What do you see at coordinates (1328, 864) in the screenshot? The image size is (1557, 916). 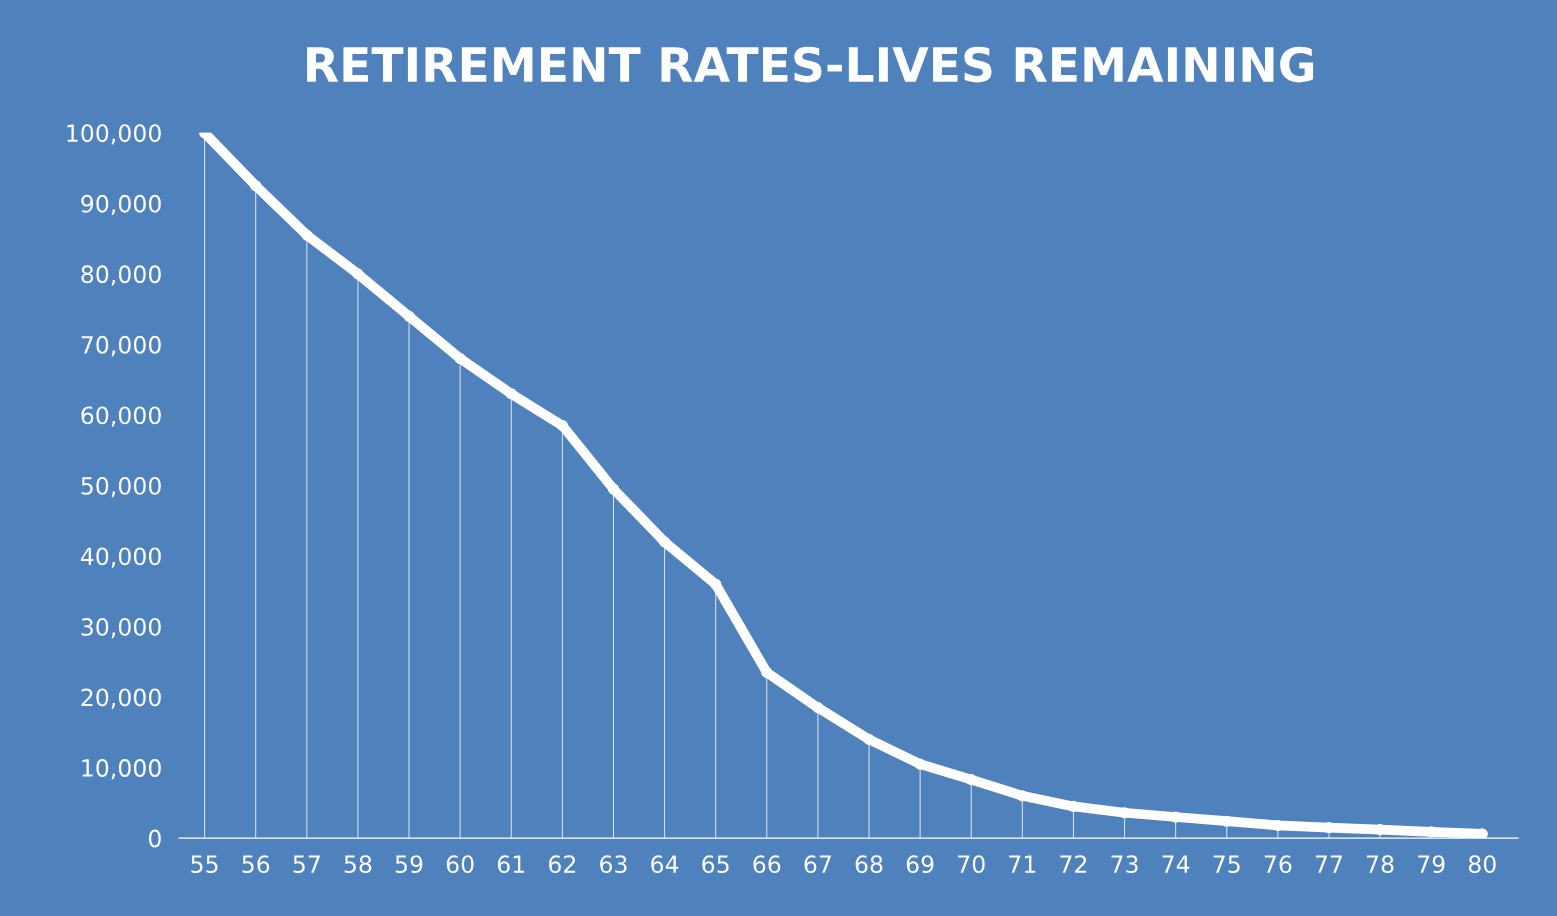 I see `x-tick-label: 77` at bounding box center [1328, 864].